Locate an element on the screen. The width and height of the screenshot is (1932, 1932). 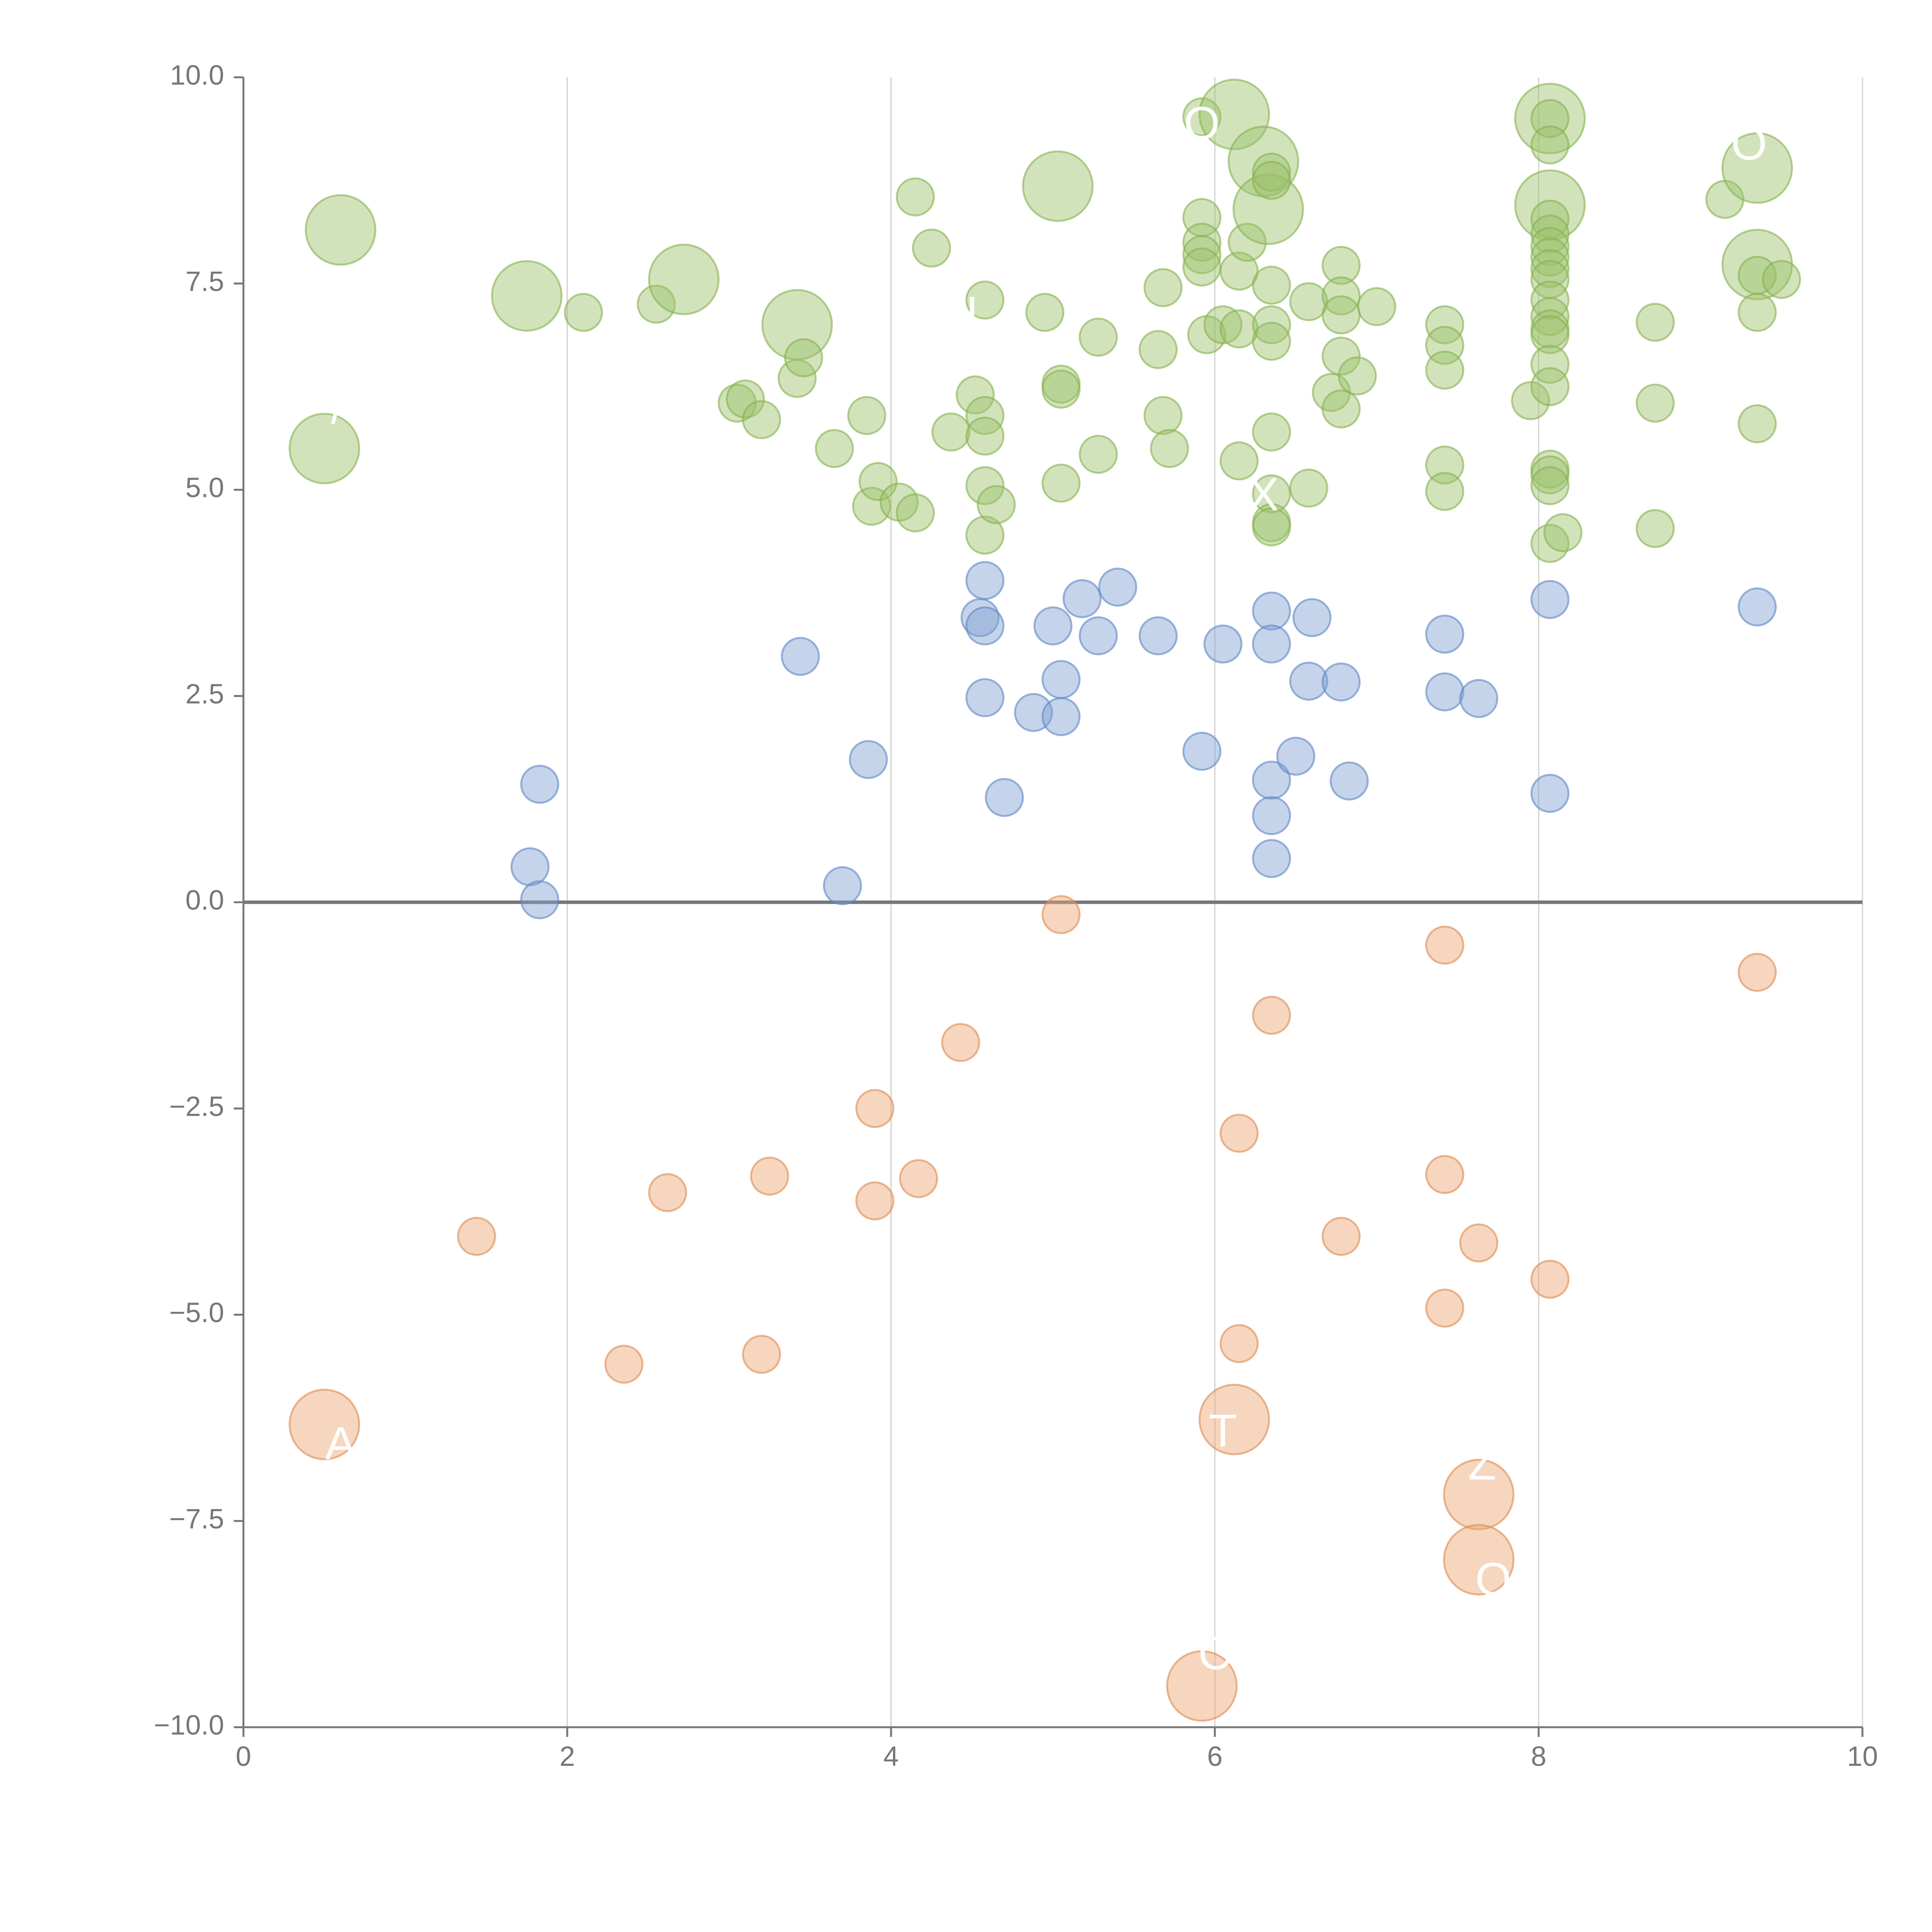
bubble-annotation-8: I is located at coordinates (972, 313).